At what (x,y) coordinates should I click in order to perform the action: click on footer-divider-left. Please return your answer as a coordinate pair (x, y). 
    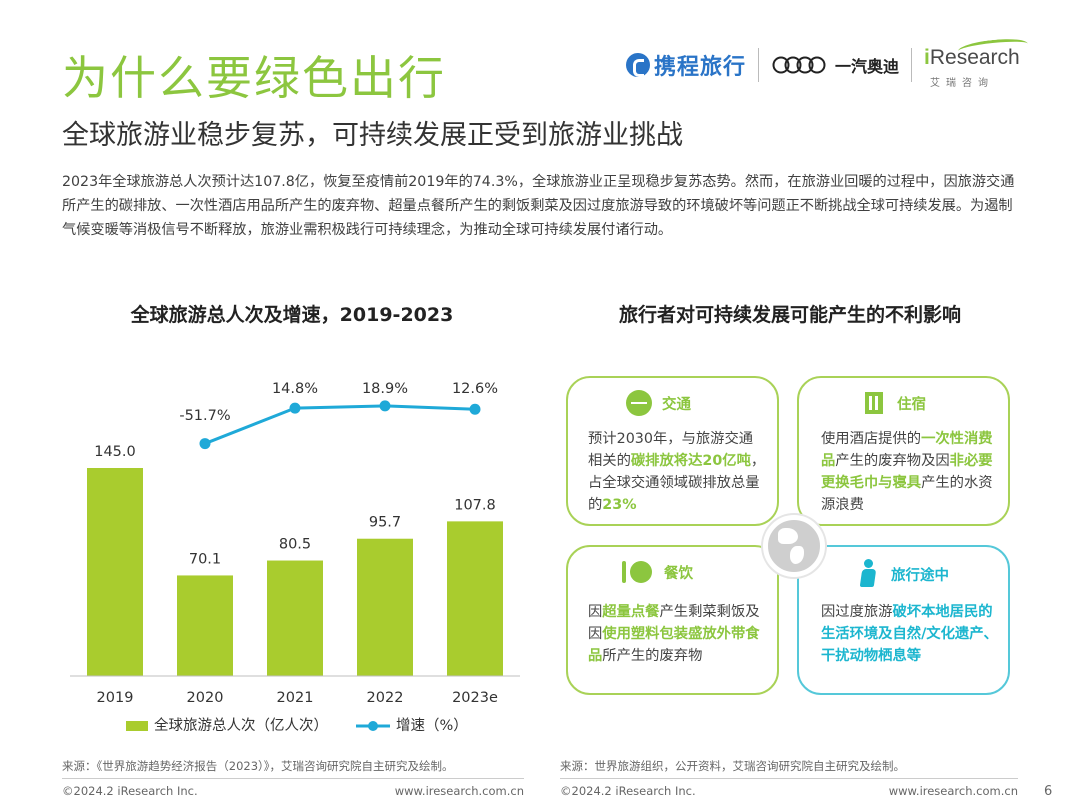
    Looking at the image, I should click on (293, 778).